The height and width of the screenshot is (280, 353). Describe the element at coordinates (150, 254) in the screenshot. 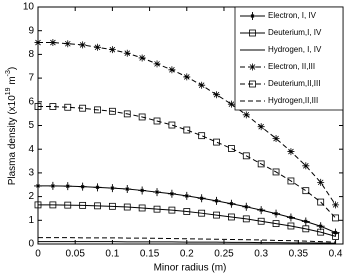

I see `x-tick-label: 0.15` at that location.